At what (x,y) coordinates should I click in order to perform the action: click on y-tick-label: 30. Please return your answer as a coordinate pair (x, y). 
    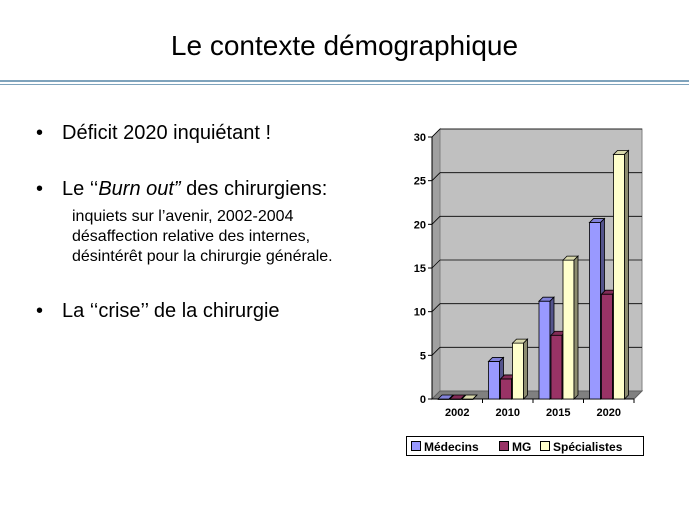
    Looking at the image, I should click on (420, 138).